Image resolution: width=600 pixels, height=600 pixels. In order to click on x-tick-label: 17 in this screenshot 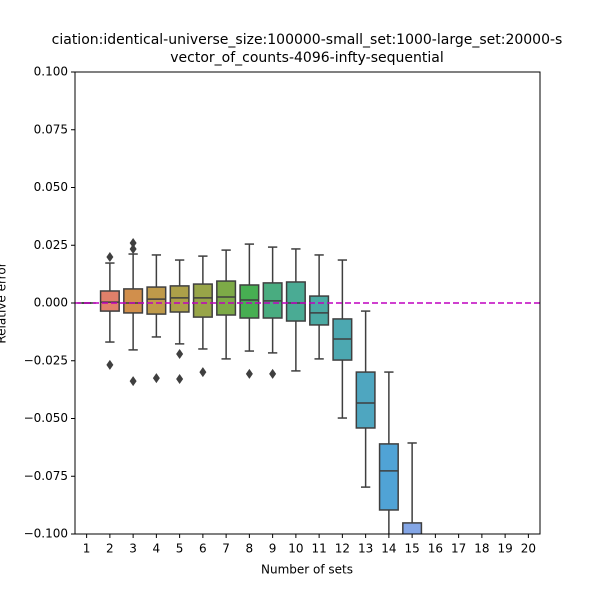, I will do `click(458, 549)`.